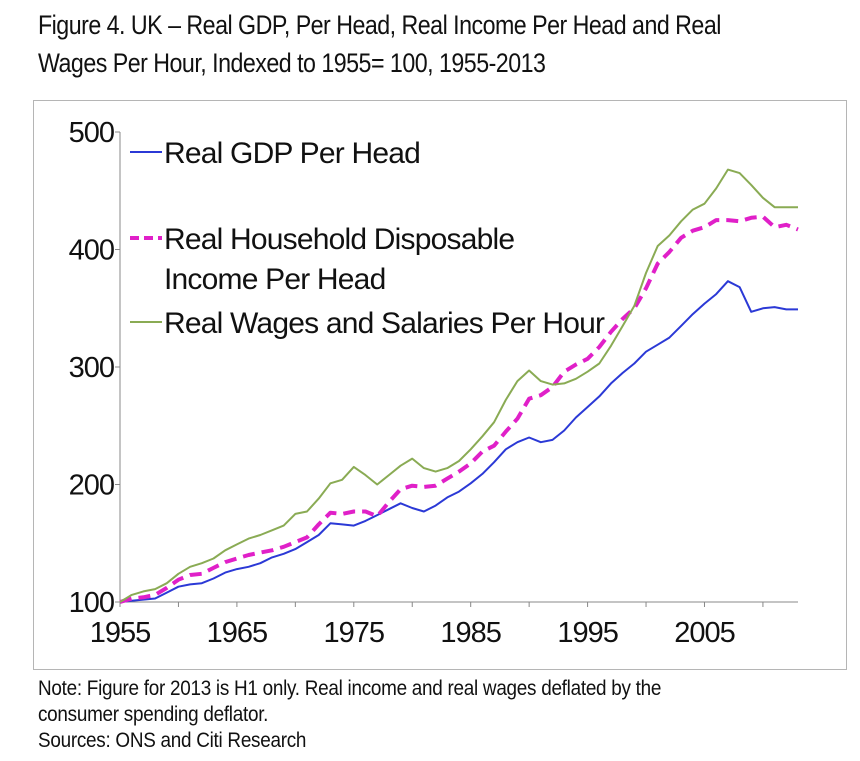 The image size is (860, 761). What do you see at coordinates (587, 633) in the screenshot?
I see `x-tick-label: 1995` at bounding box center [587, 633].